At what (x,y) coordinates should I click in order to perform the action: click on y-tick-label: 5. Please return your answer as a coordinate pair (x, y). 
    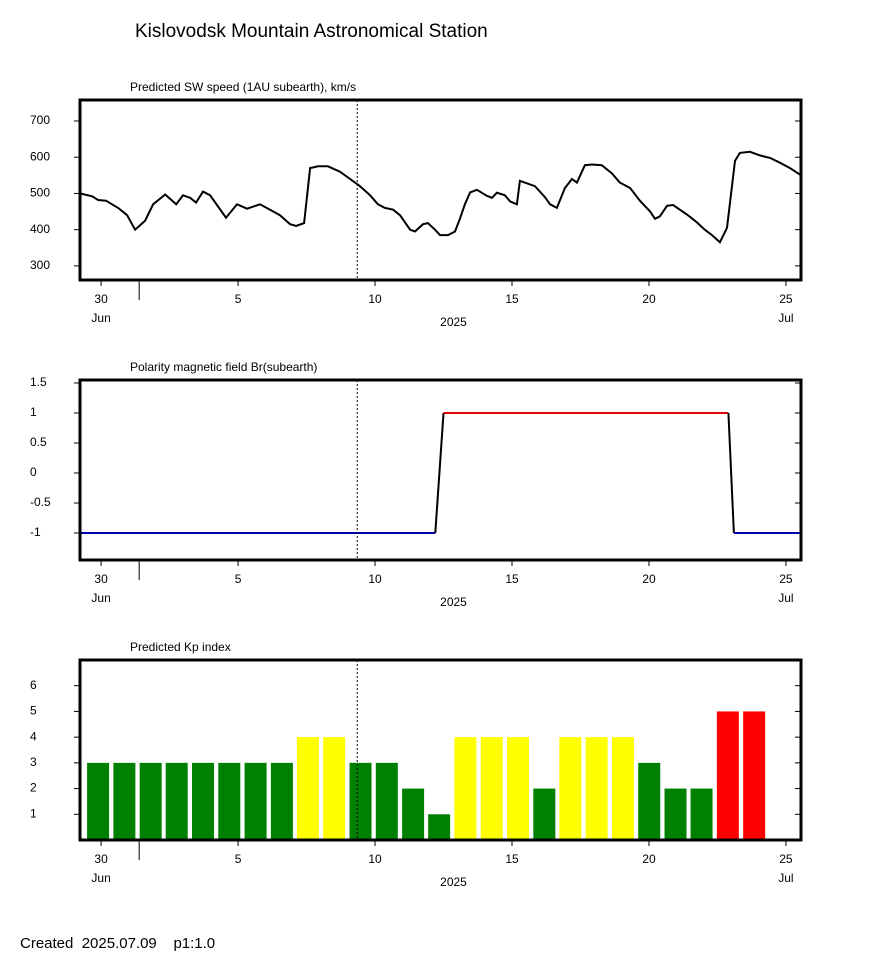
    Looking at the image, I should click on (33, 711).